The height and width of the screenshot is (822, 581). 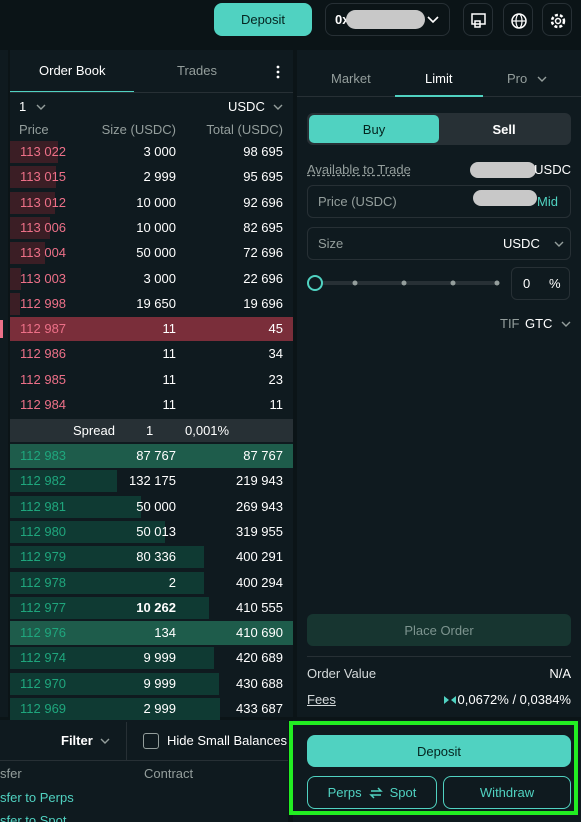 What do you see at coordinates (275, 379) in the screenshot?
I see `total: 23` at bounding box center [275, 379].